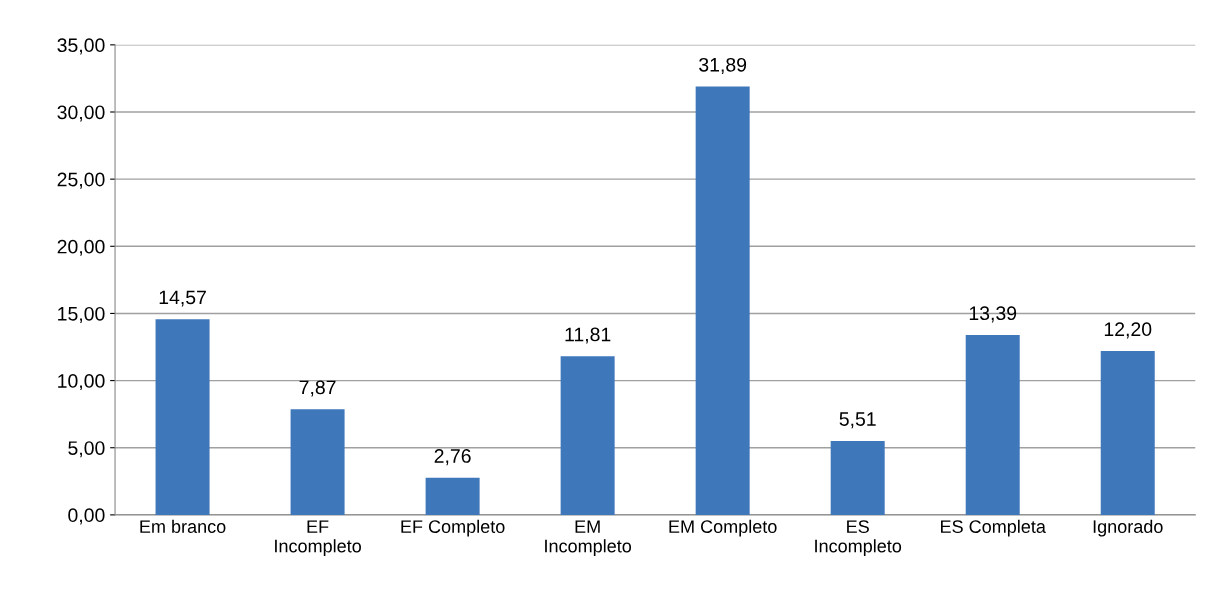 The image size is (1211, 598). I want to click on x-tick-label: EF Completo, so click(453, 528).